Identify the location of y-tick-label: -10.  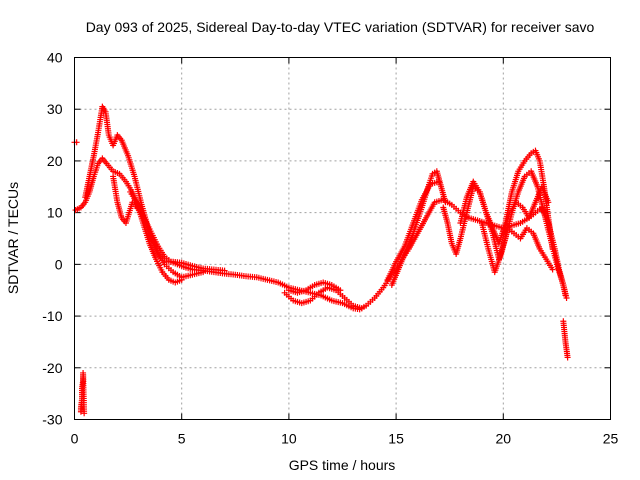
(52, 316).